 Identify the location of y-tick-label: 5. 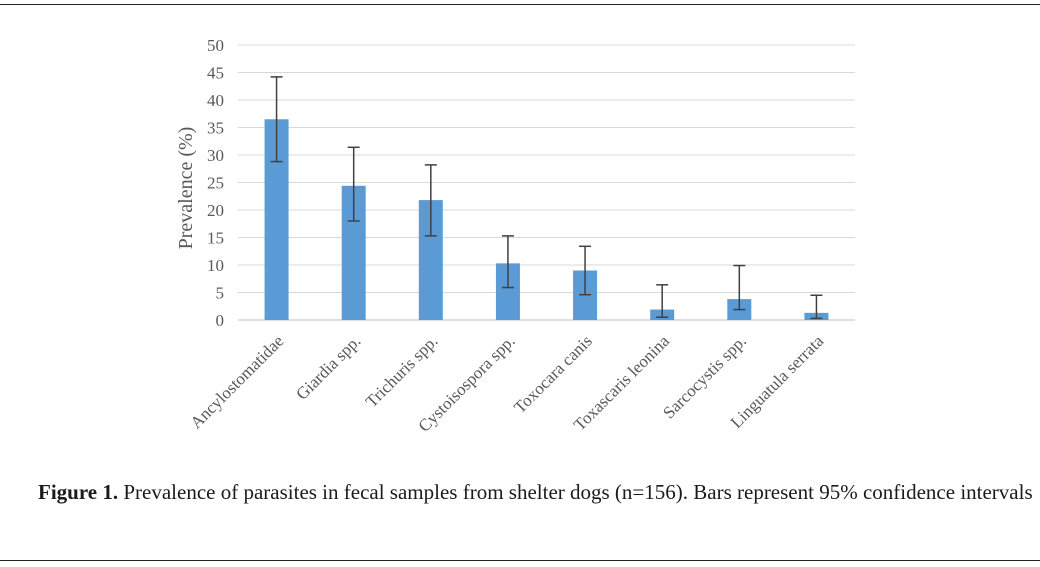
(220, 293).